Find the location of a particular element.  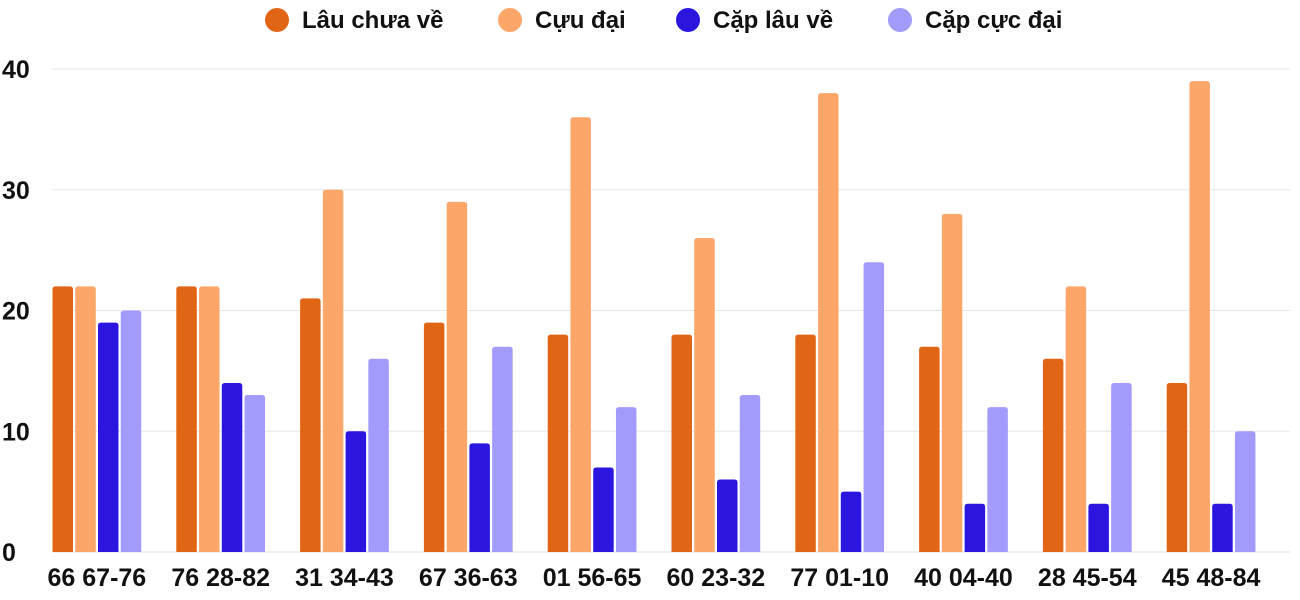

legend-item: Lâu chưa về is located at coordinates (354, 20).